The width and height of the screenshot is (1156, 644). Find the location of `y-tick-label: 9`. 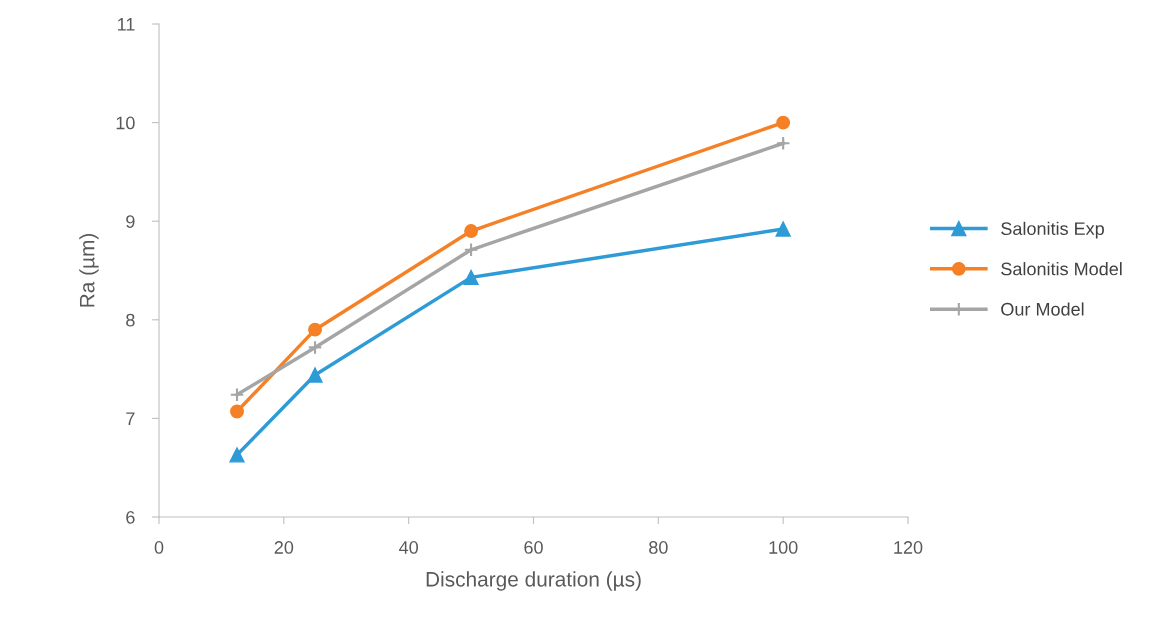

y-tick-label: 9 is located at coordinates (130, 221).